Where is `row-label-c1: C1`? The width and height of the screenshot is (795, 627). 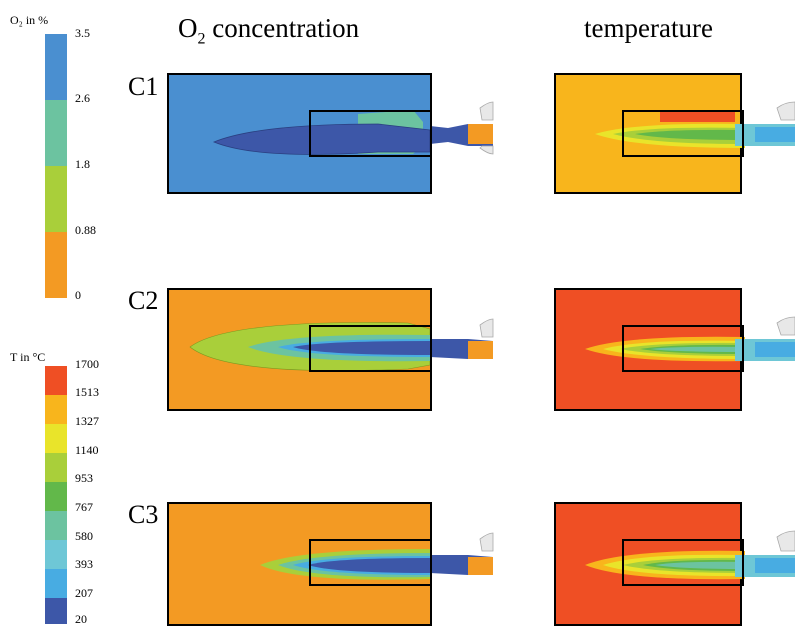 row-label-c1: C1 is located at coordinates (143, 86).